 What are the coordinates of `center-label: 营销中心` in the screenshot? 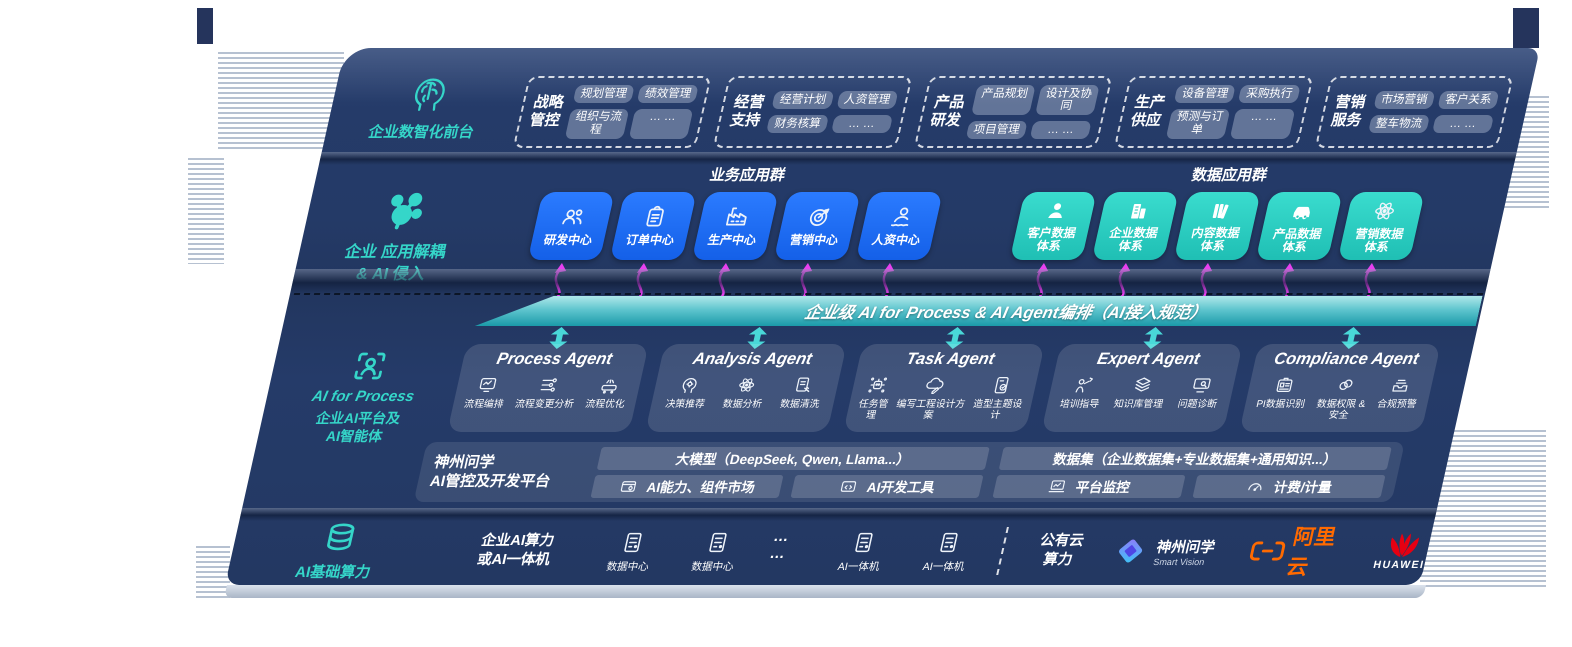 It's located at (814, 240).